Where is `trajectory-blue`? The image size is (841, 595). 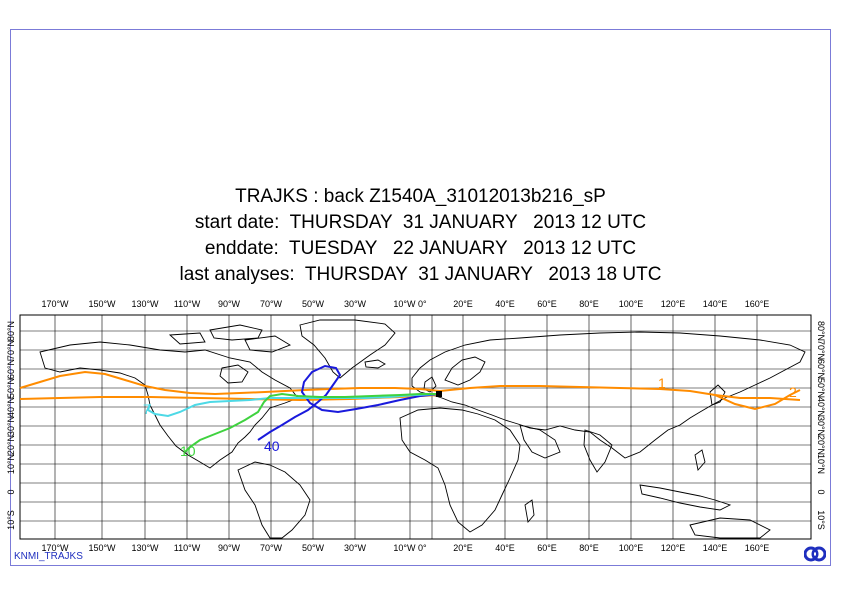
trajectory-blue is located at coordinates (349, 402).